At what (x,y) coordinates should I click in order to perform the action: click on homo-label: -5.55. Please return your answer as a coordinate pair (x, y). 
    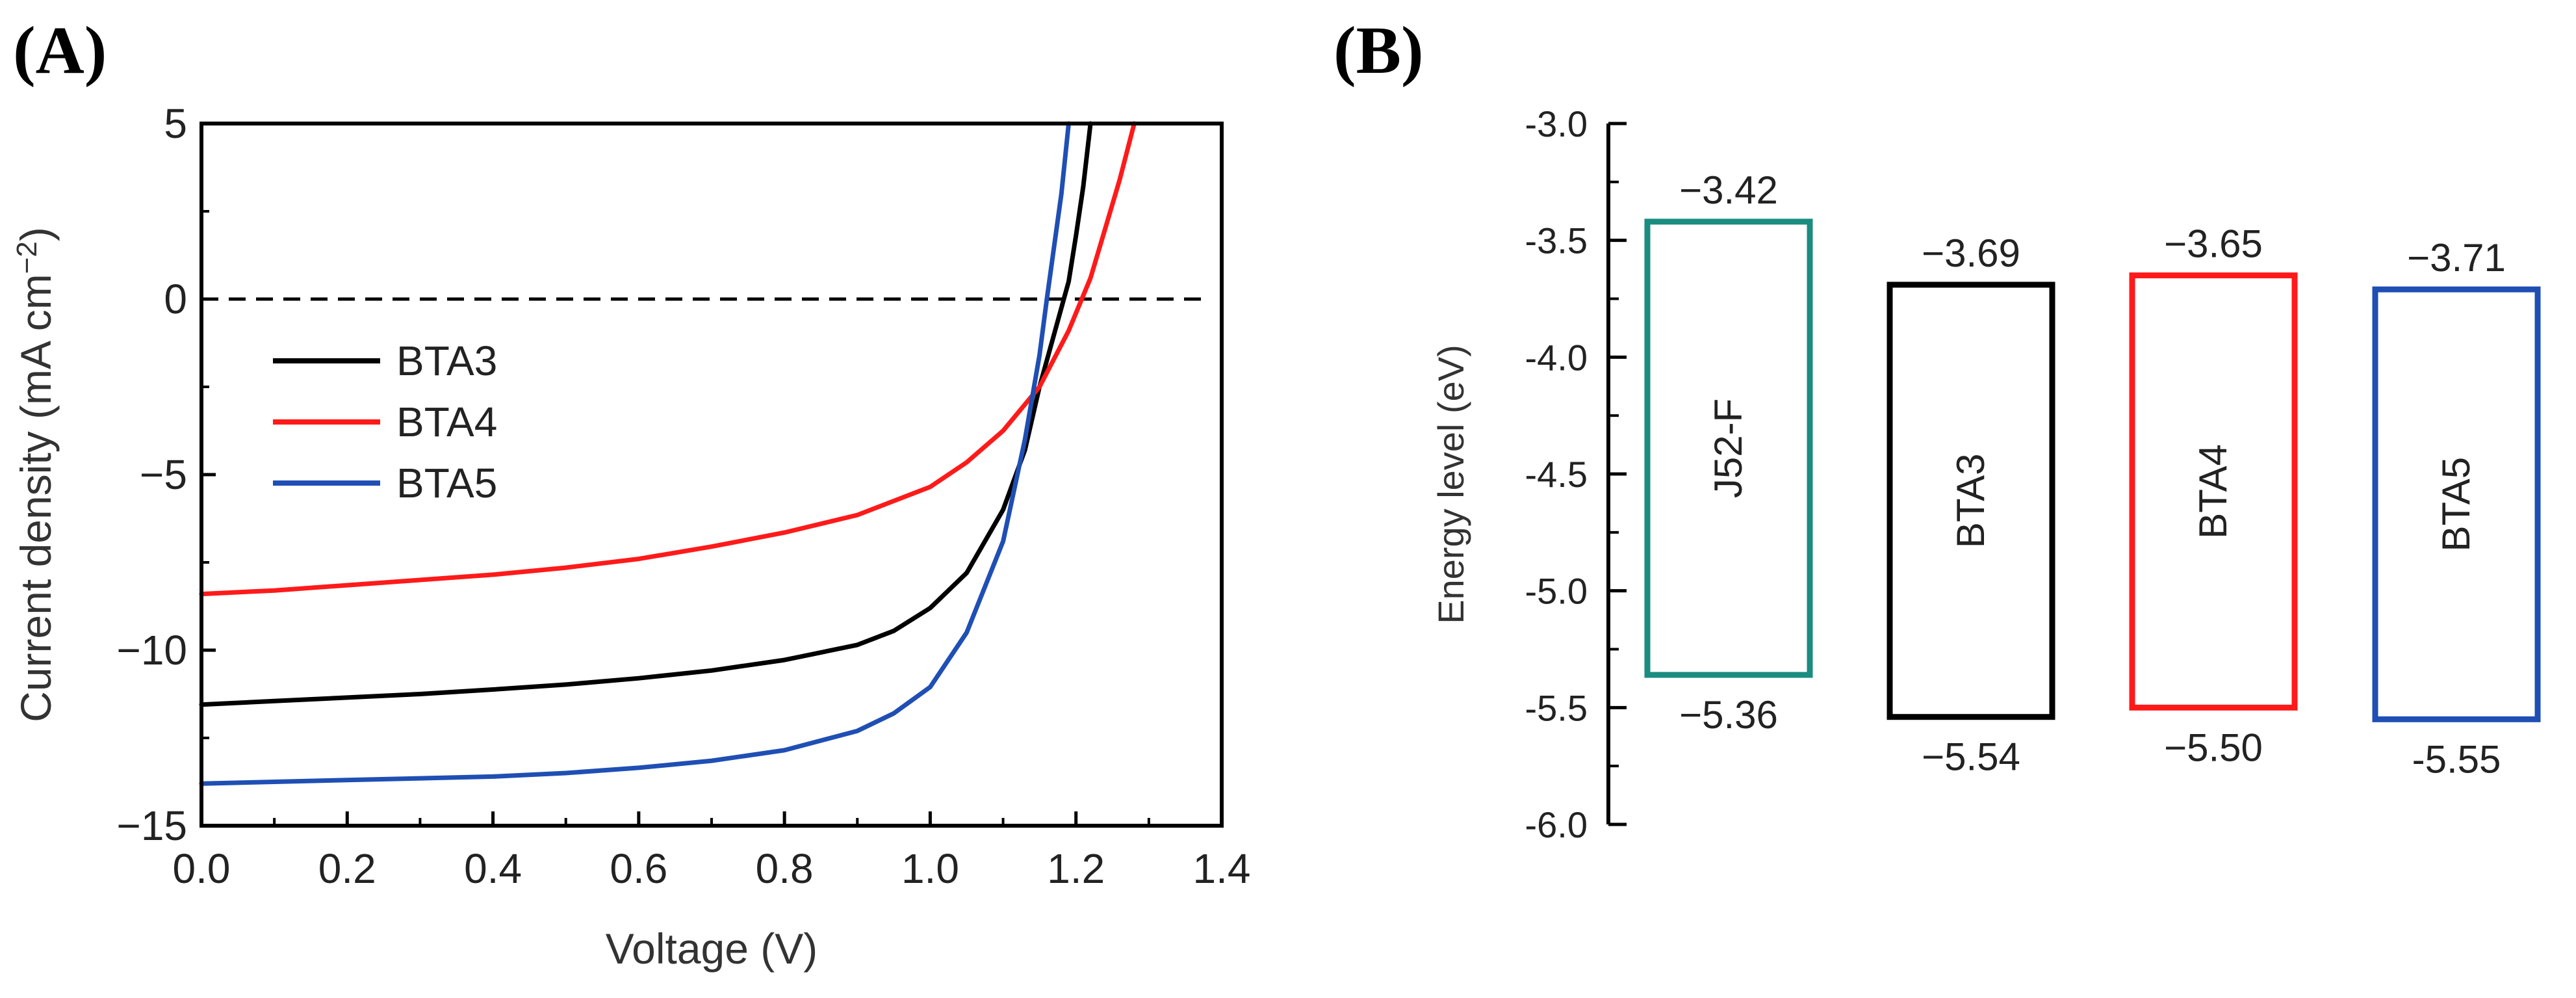
    Looking at the image, I should click on (2457, 759).